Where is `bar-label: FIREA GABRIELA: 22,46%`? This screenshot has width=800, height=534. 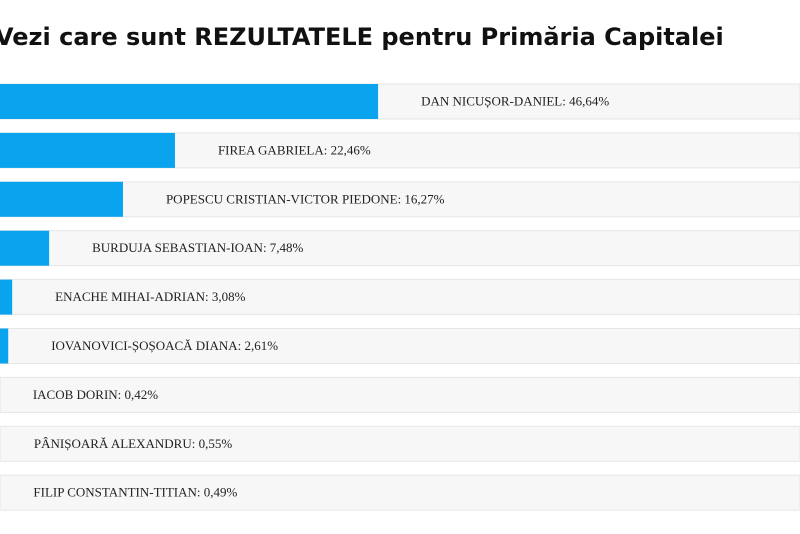
bar-label: FIREA GABRIELA: 22,46% is located at coordinates (294, 149).